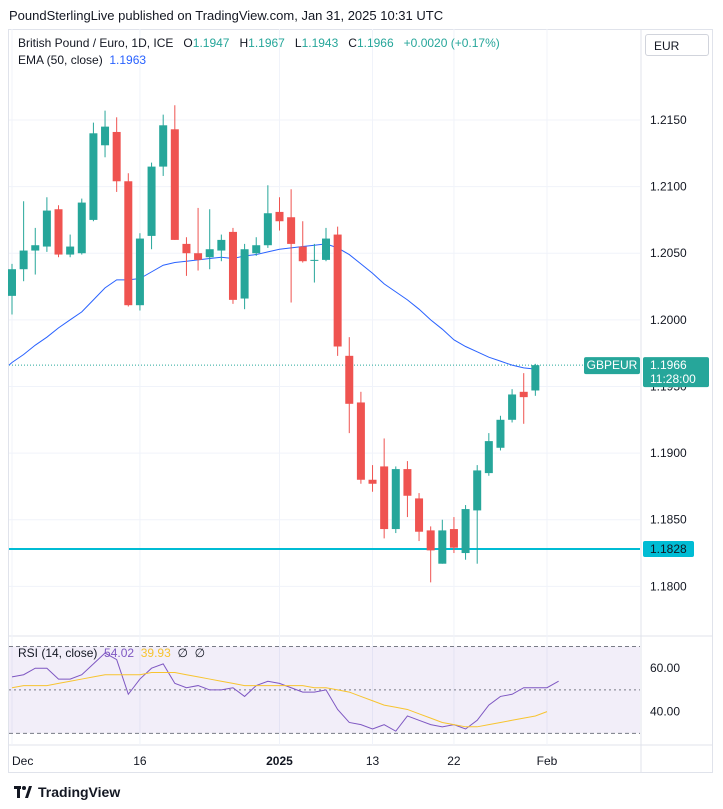 The width and height of the screenshot is (723, 809). I want to click on footer-brand: TradingView, so click(67, 792).